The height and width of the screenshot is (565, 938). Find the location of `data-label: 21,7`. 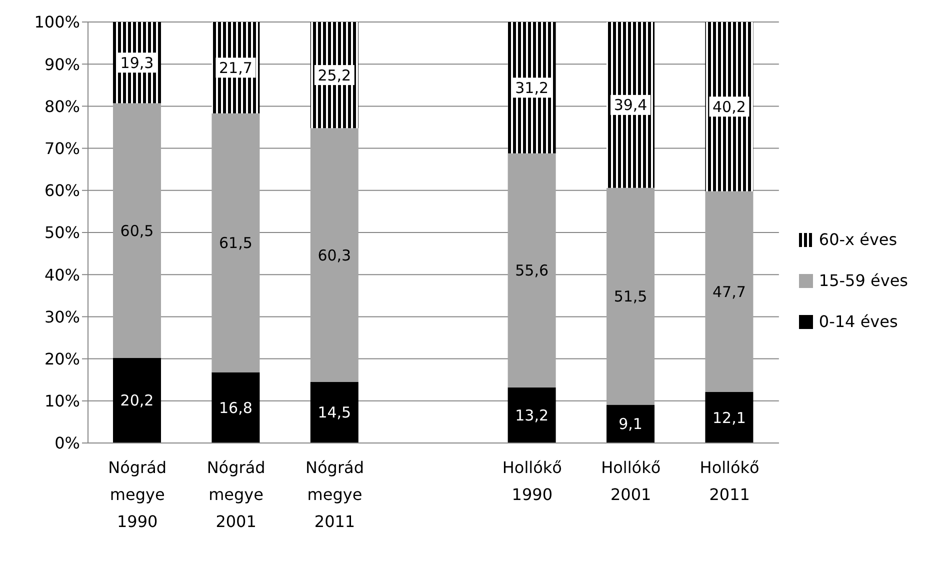

data-label: 21,7 is located at coordinates (235, 67).